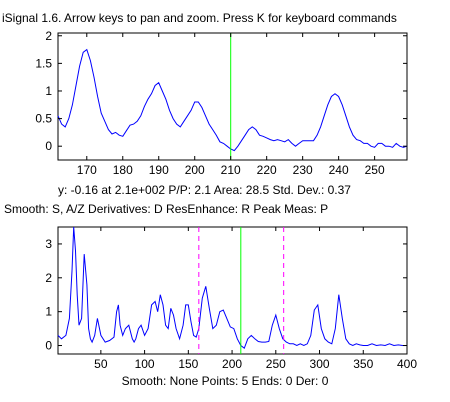  What do you see at coordinates (320, 364) in the screenshot?
I see `x-tick-label: 300` at bounding box center [320, 364].